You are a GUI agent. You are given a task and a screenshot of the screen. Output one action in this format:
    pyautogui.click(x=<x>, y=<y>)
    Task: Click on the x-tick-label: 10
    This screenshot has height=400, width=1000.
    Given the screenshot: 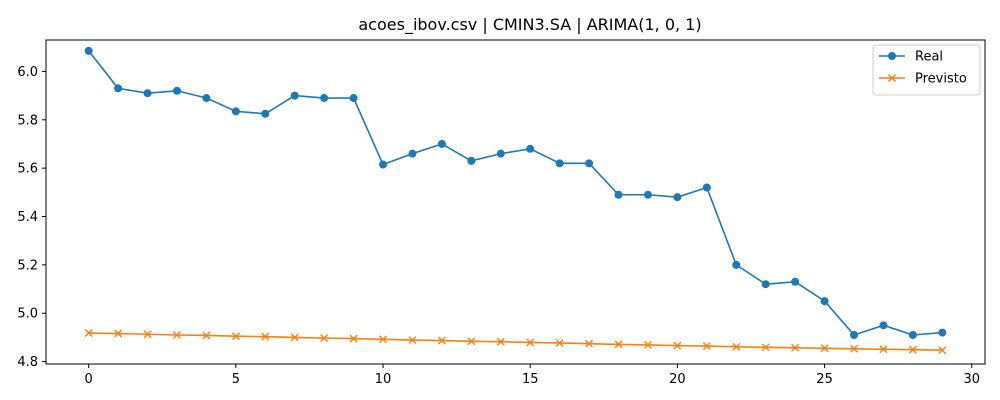 What is the action you would take?
    pyautogui.click(x=383, y=379)
    